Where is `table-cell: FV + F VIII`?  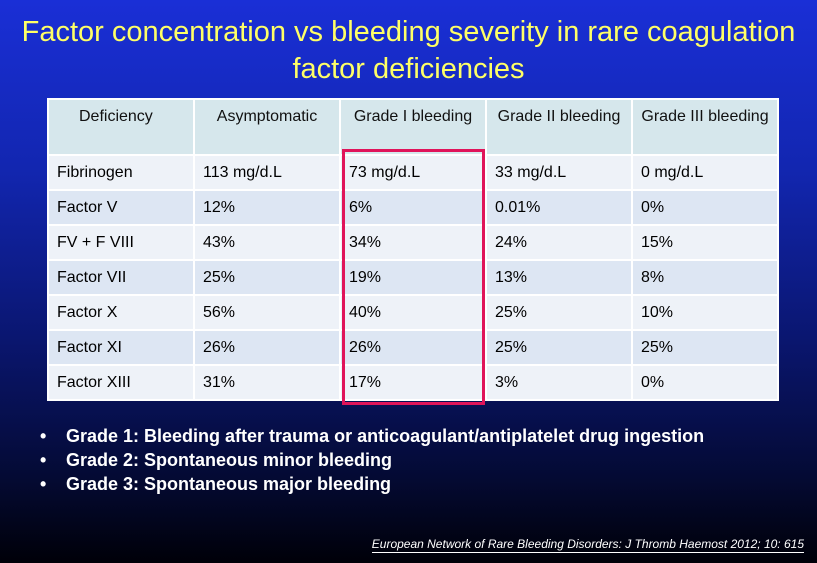 table-cell: FV + F VIII is located at coordinates (121, 242).